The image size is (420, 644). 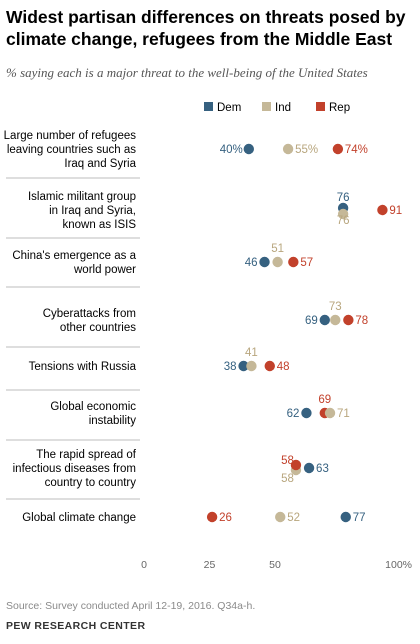 What do you see at coordinates (361, 321) in the screenshot?
I see `value-label-rep: 78` at bounding box center [361, 321].